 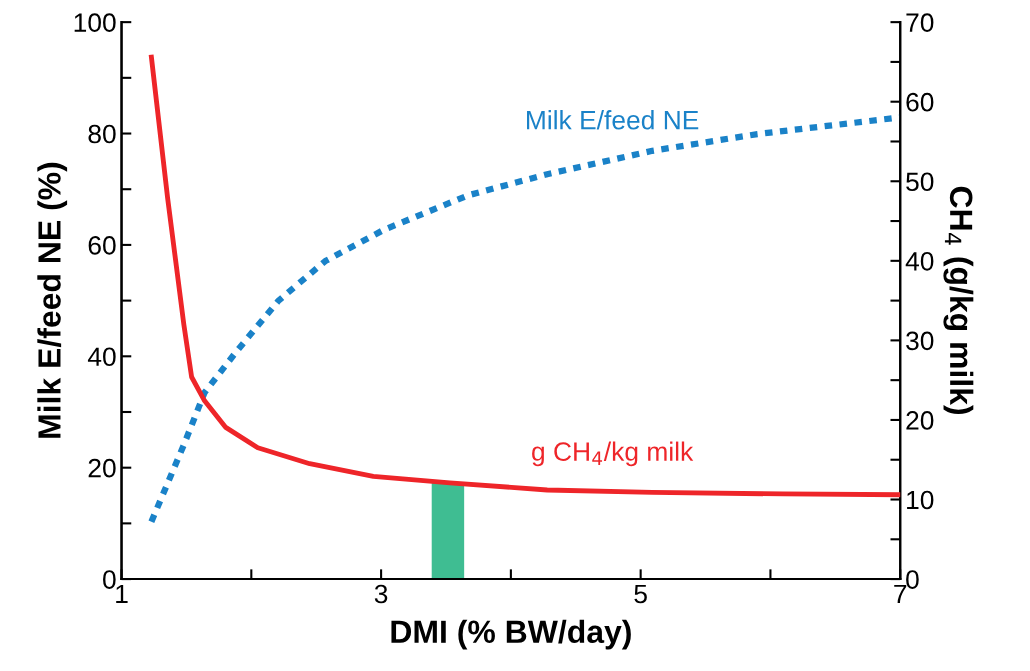 I want to click on x-axis-title: DMI (% BW/day), so click(x=511, y=634).